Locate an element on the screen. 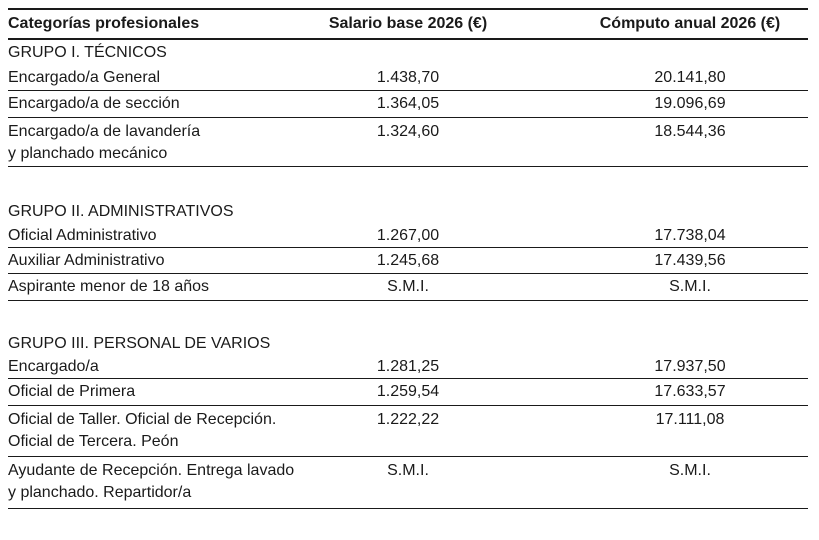 The height and width of the screenshot is (540, 819). section-title-grupo-2: GRUPO II. ADMINISTRATIVOS is located at coordinates (121, 211).